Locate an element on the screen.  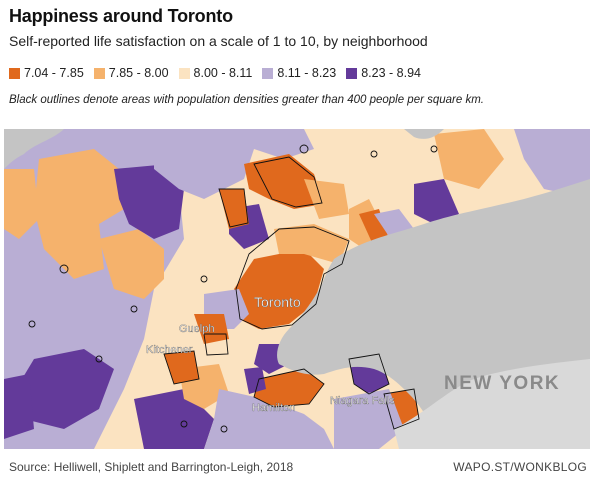
region-south-lightpurple is located at coordinates (269, 419).